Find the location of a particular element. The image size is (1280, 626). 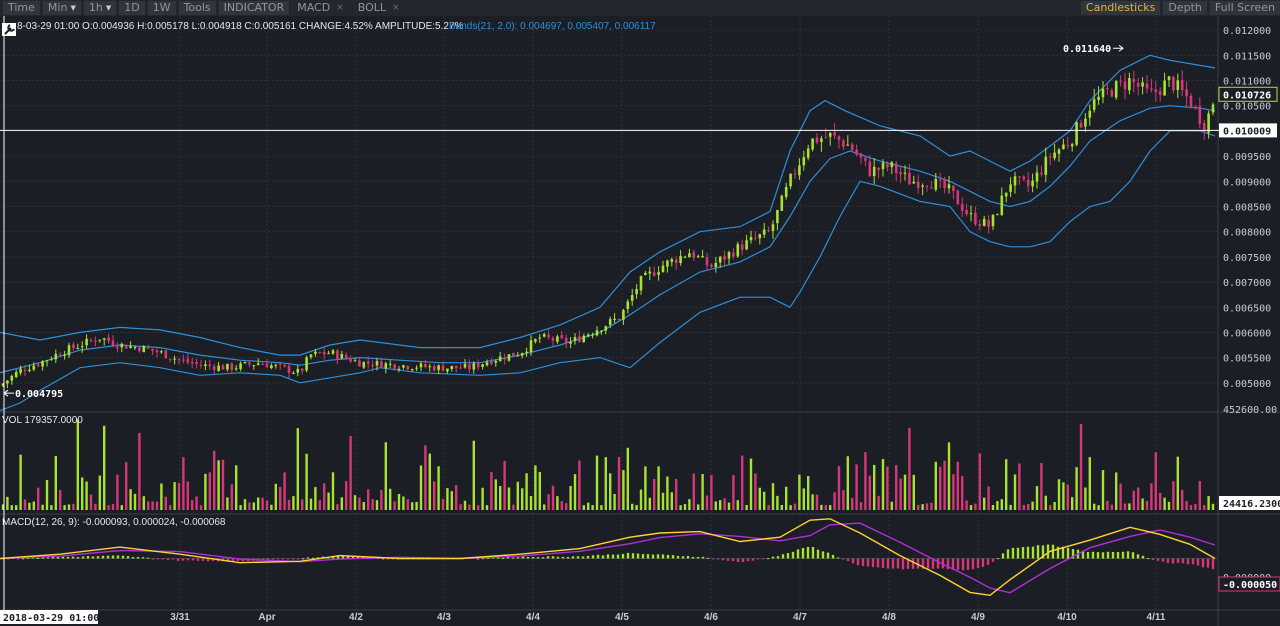

time-tick-label: 4/9 is located at coordinates (978, 617).